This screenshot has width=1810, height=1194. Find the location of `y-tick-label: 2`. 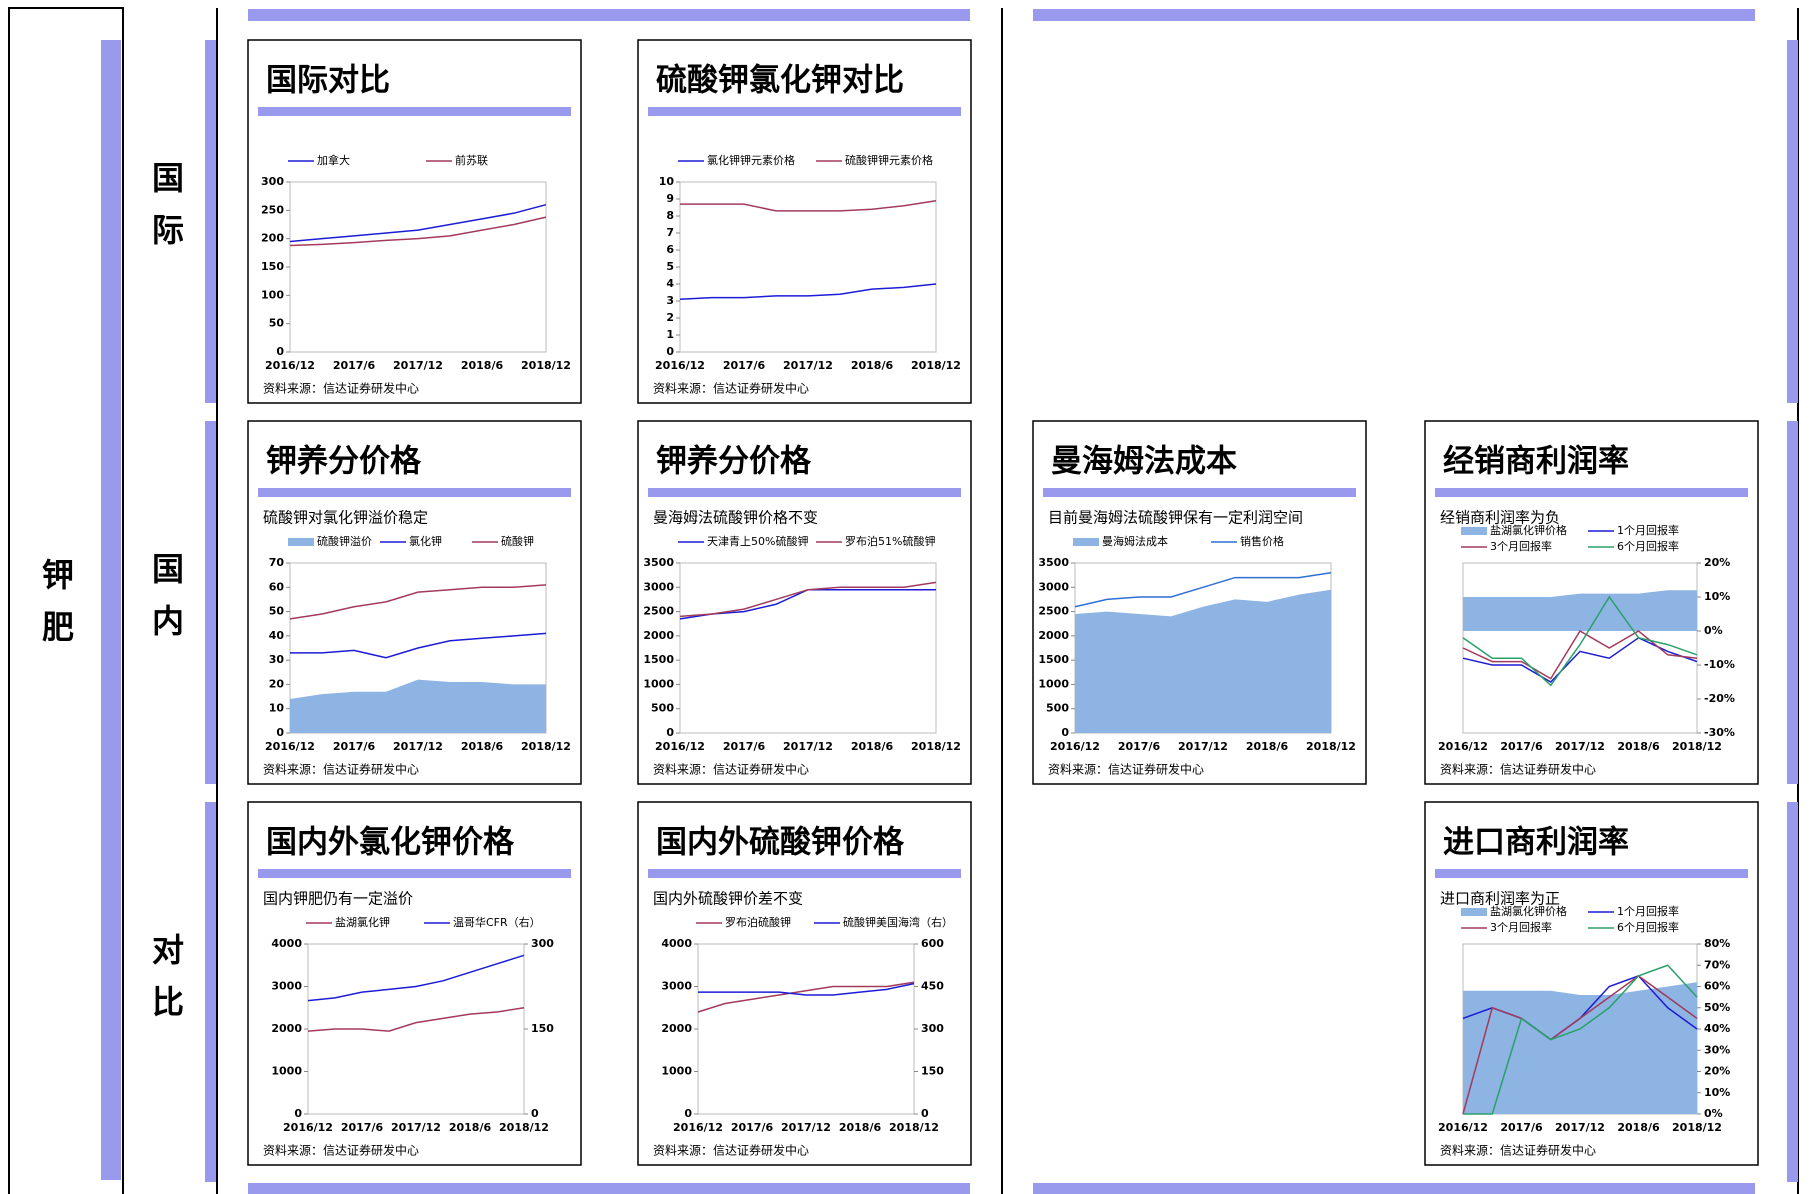

y-tick-label: 2 is located at coordinates (670, 317).